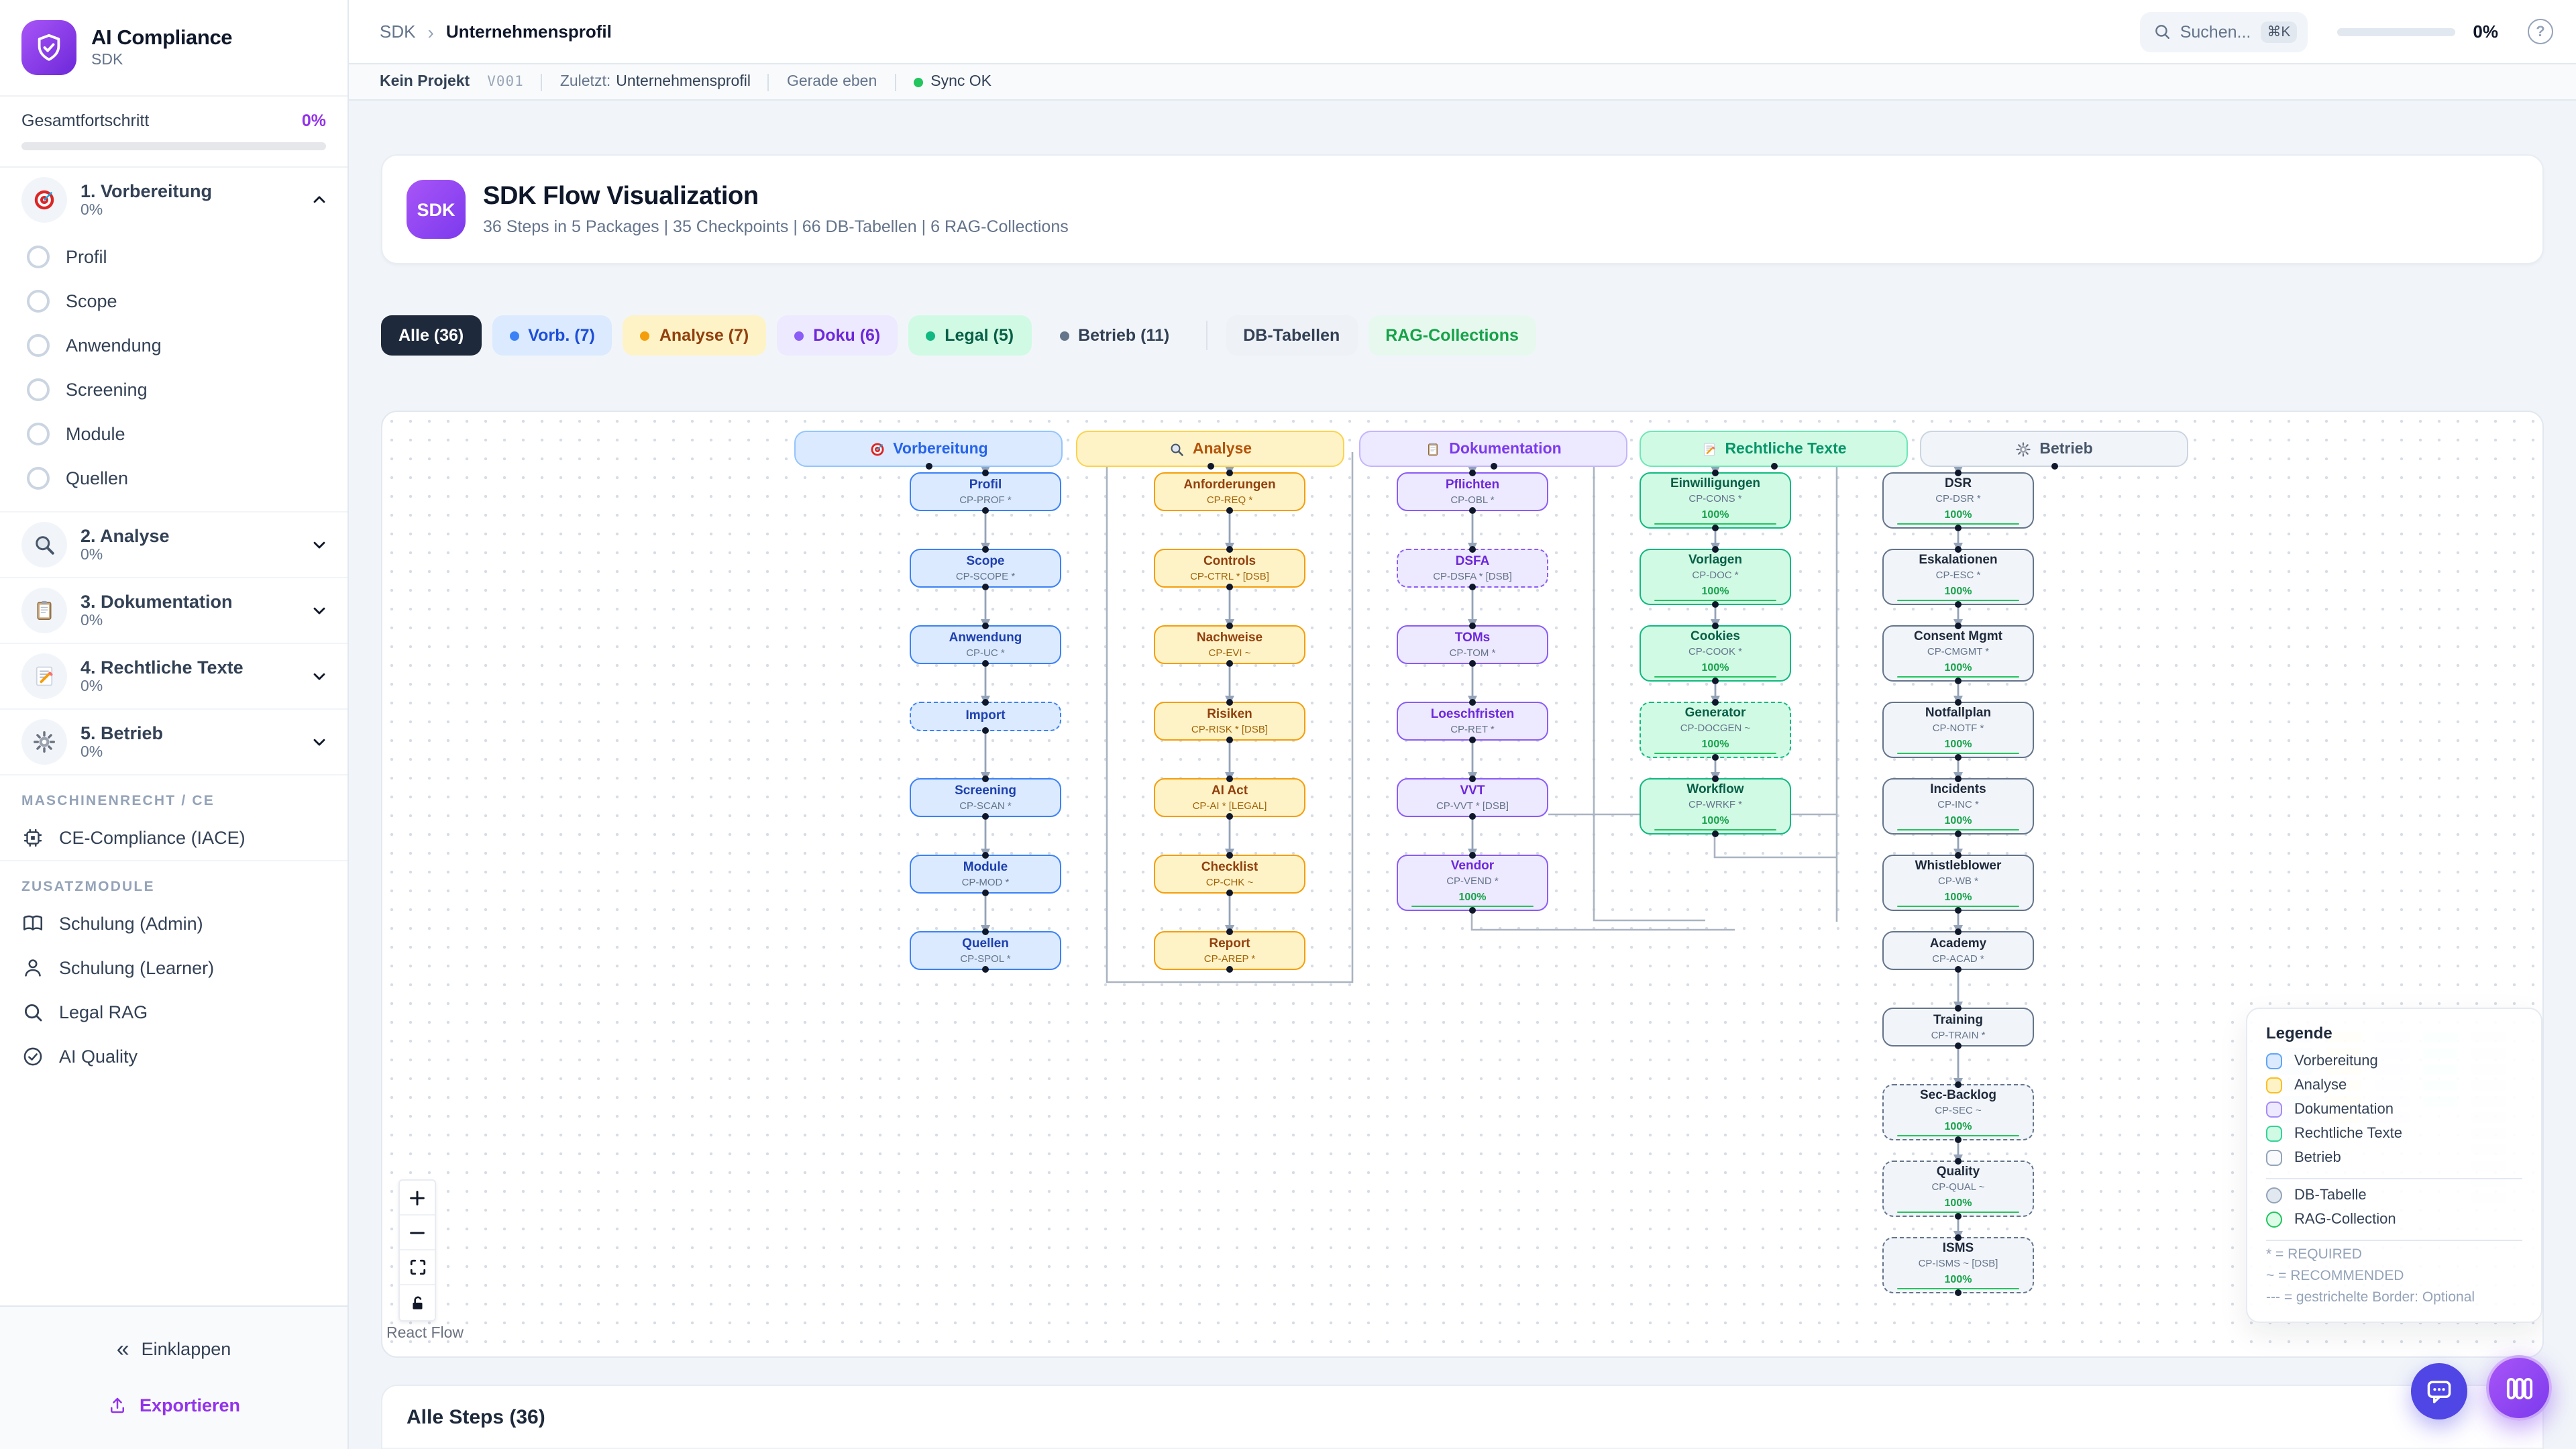  What do you see at coordinates (1229, 721) in the screenshot?
I see `flow-node-risiken: Risiken CP-RISK * [DSB]` at bounding box center [1229, 721].